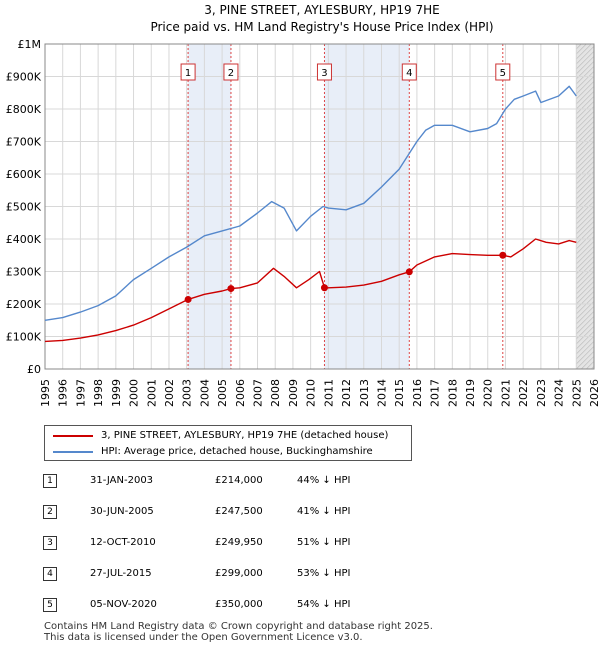 The image size is (600, 650). Describe the element at coordinates (121, 573) in the screenshot. I see `sale-date: 27-JUL-2015` at that location.